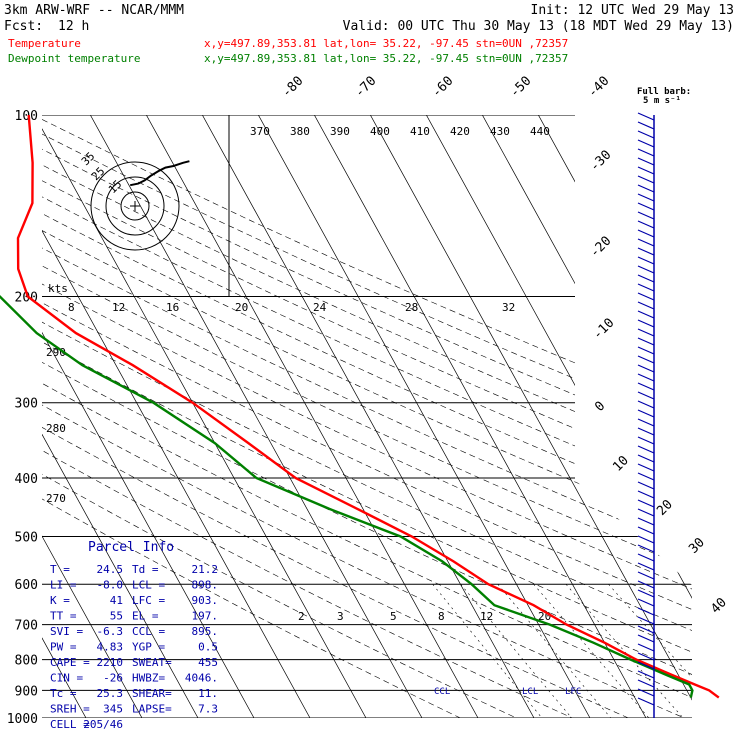 The image size is (740, 740). Describe the element at coordinates (145, 616) in the screenshot. I see `parcel-info-cell: EL =` at that location.